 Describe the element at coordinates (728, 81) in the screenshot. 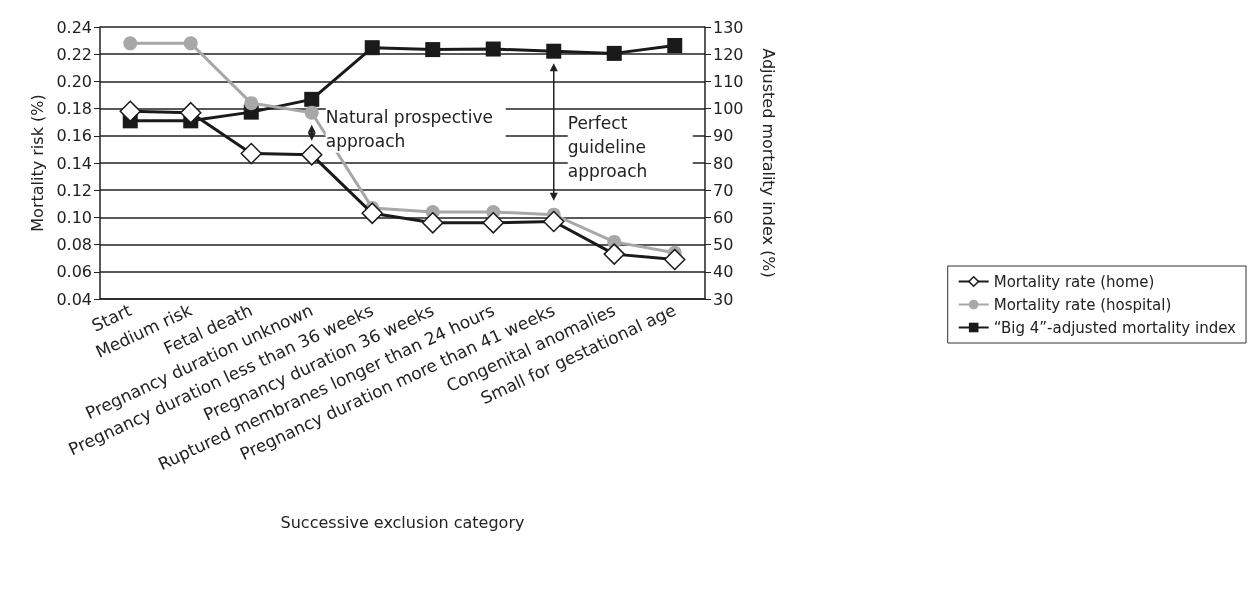

I see `y2-tick-label: 110` at that location.